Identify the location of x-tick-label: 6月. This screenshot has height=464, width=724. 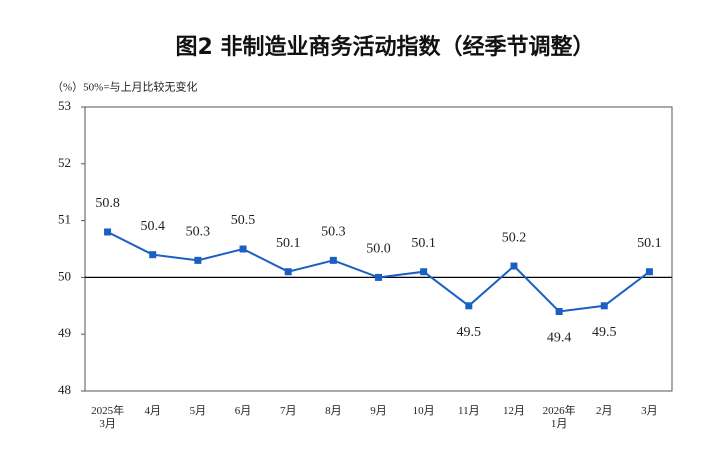
(243, 411).